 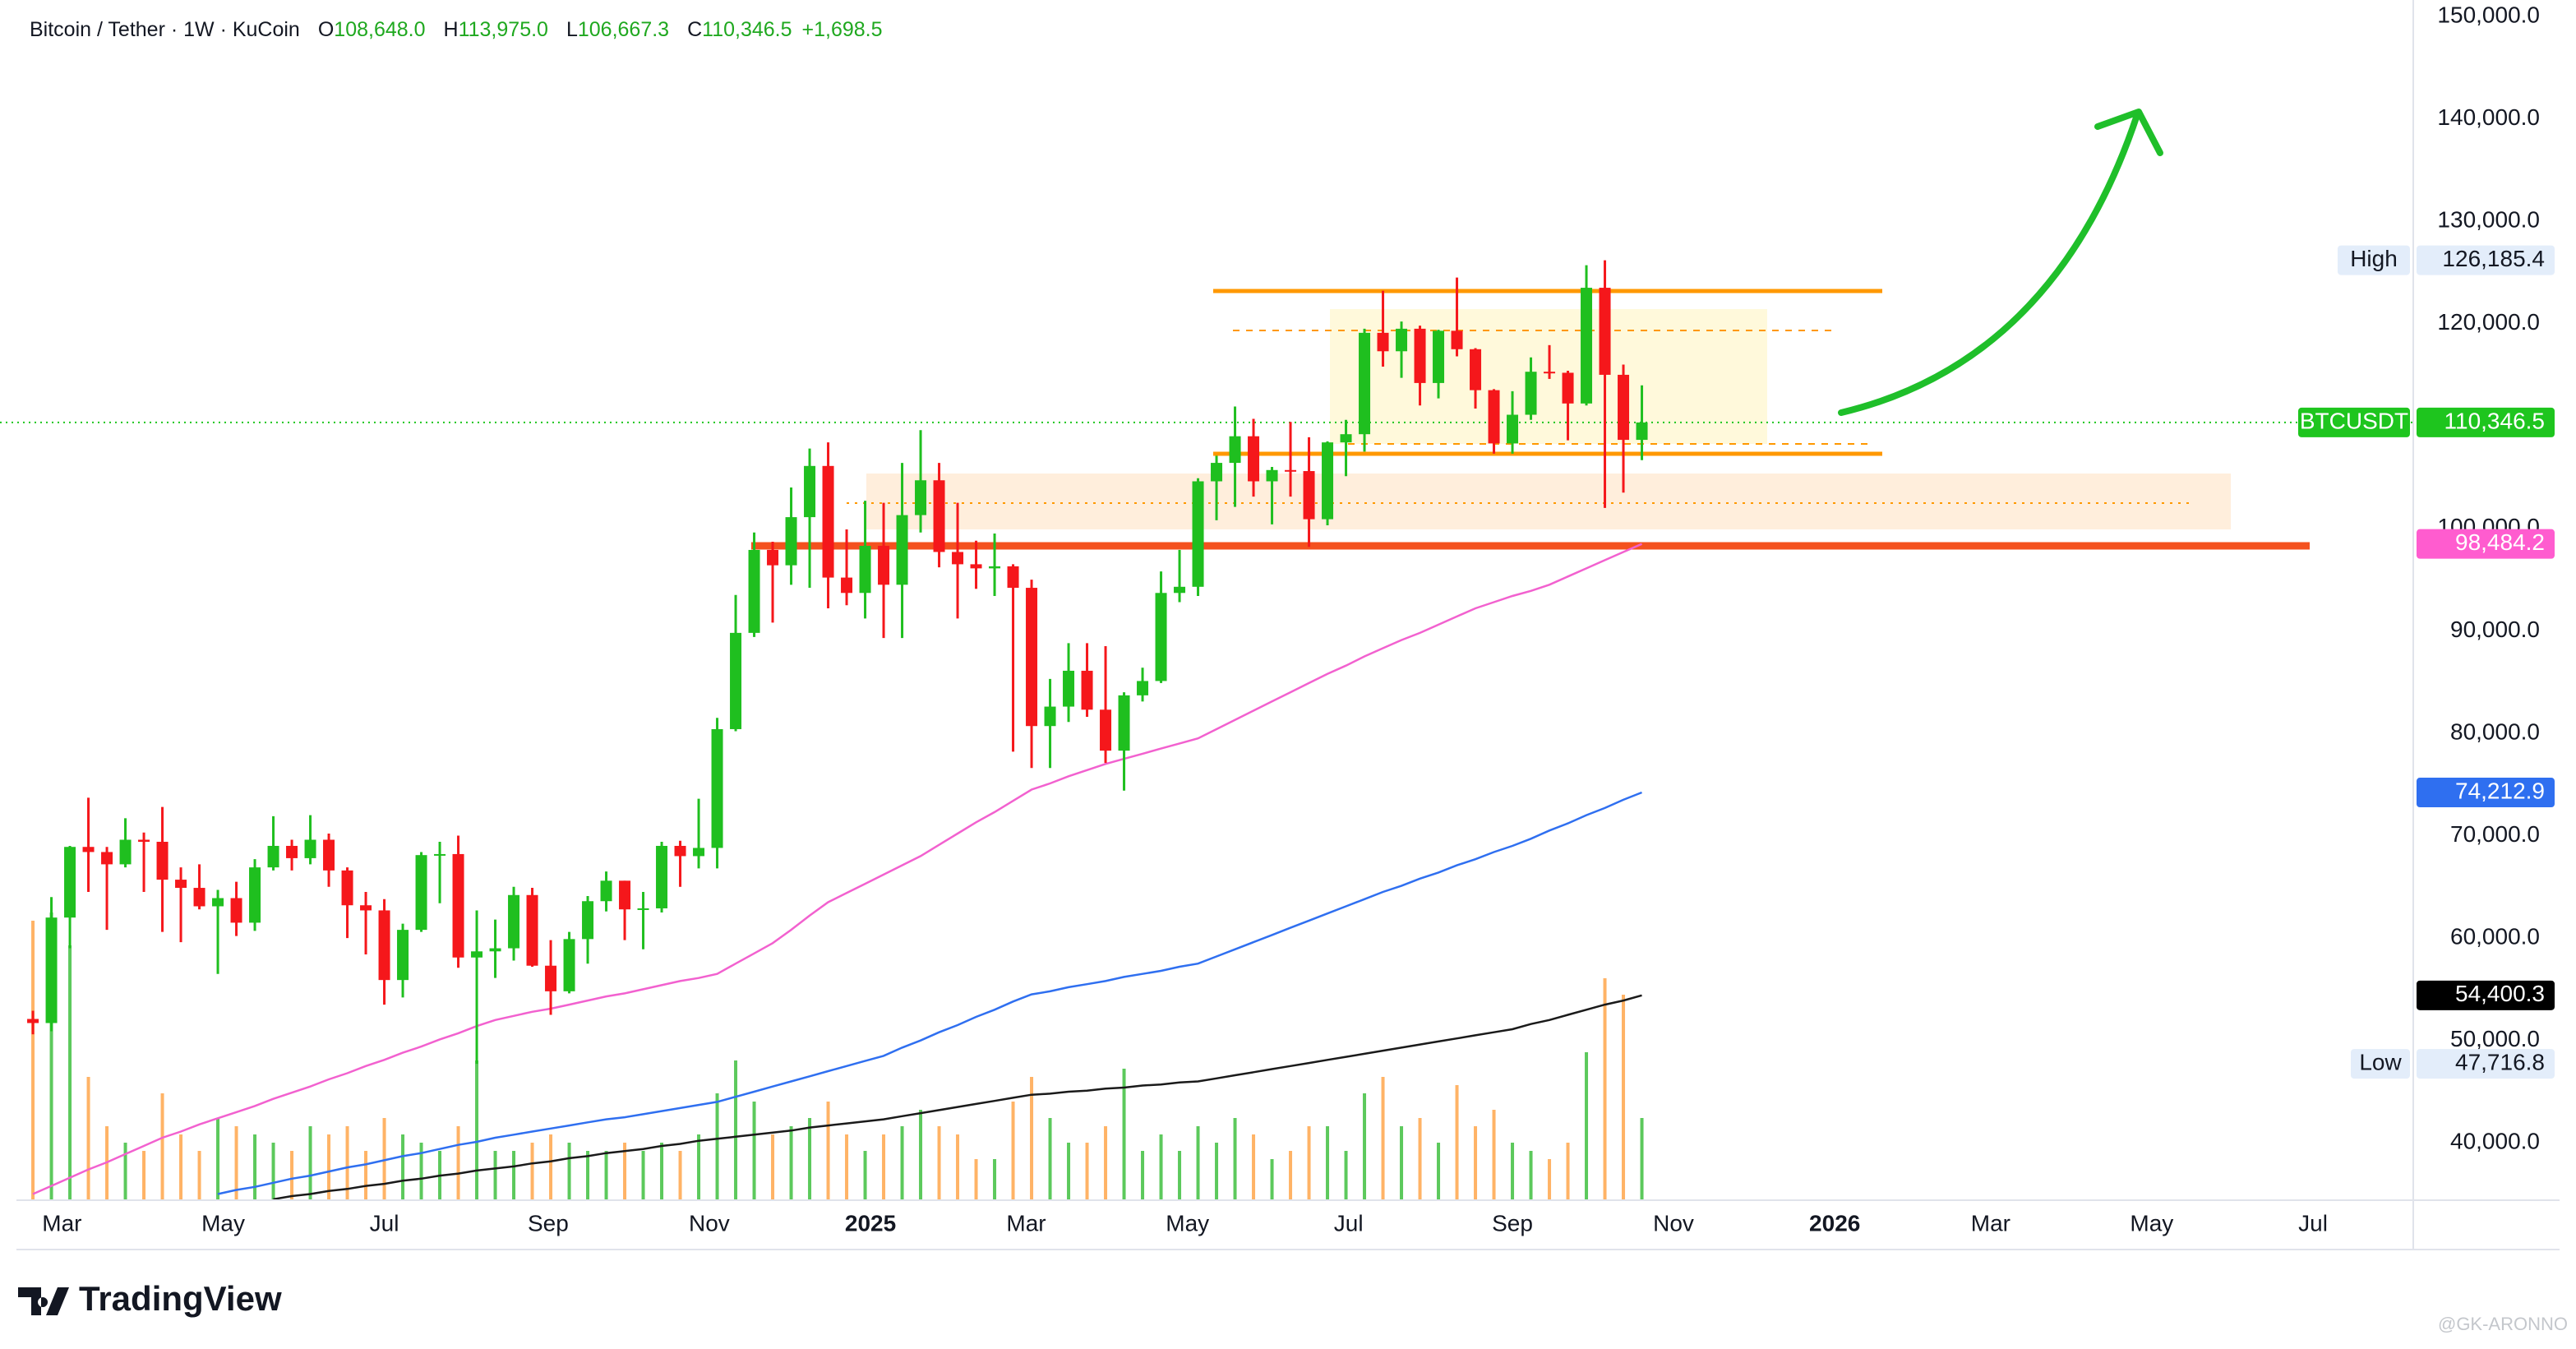 I want to click on x-tick-label: 2026, so click(x=1835, y=1223).